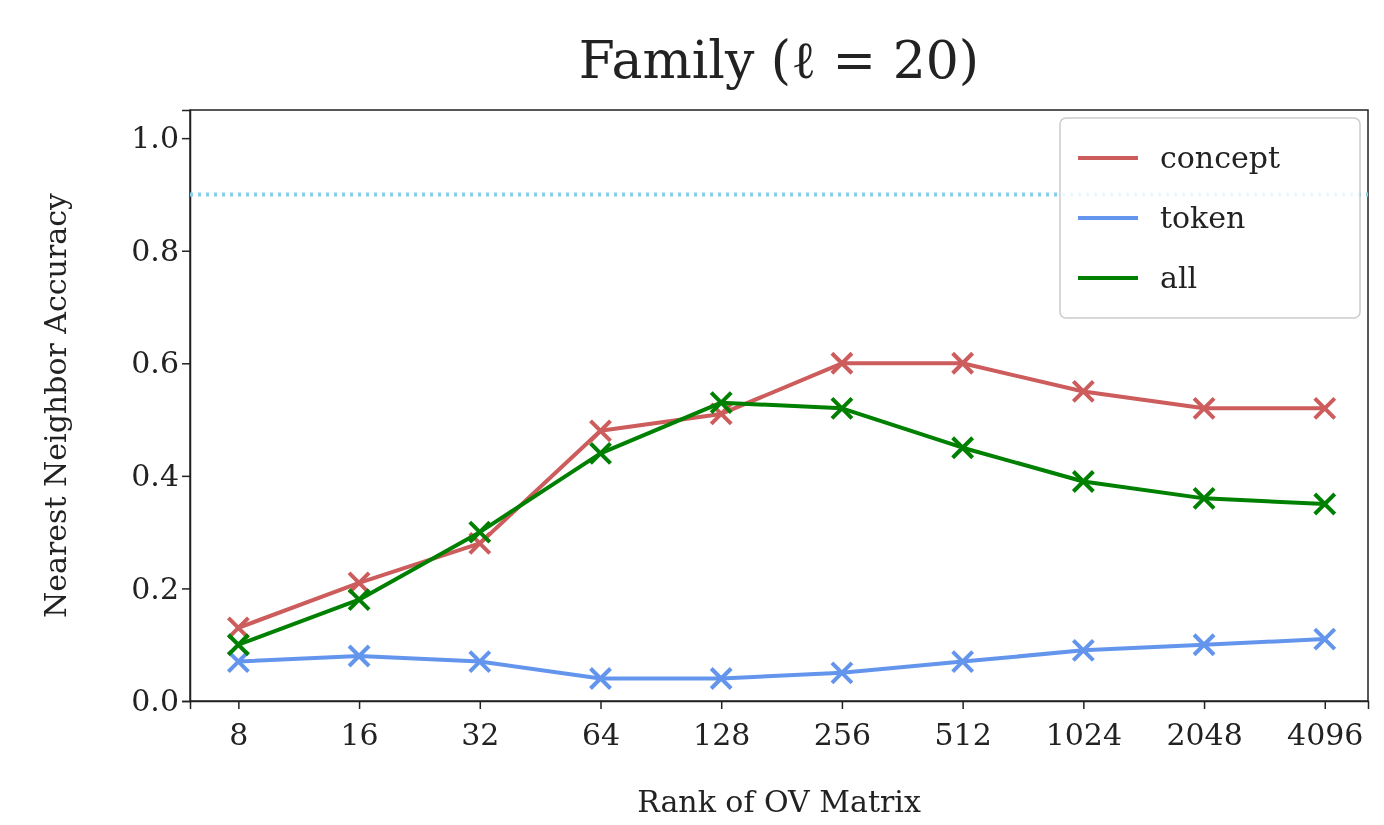 The image size is (1384, 825). What do you see at coordinates (601, 734) in the screenshot?
I see `x-tick-label: 64` at bounding box center [601, 734].